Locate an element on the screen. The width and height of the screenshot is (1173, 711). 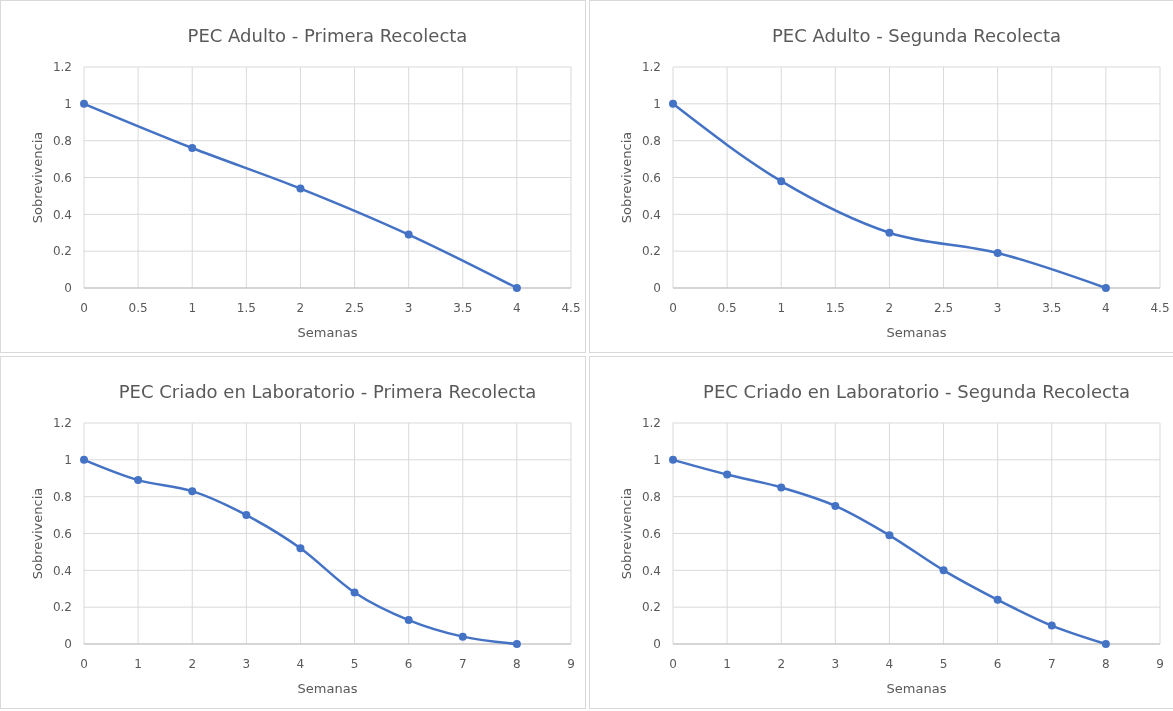
chart-title: PEC Criado en Laboratorio - Primera Recolecta is located at coordinates (327, 391).